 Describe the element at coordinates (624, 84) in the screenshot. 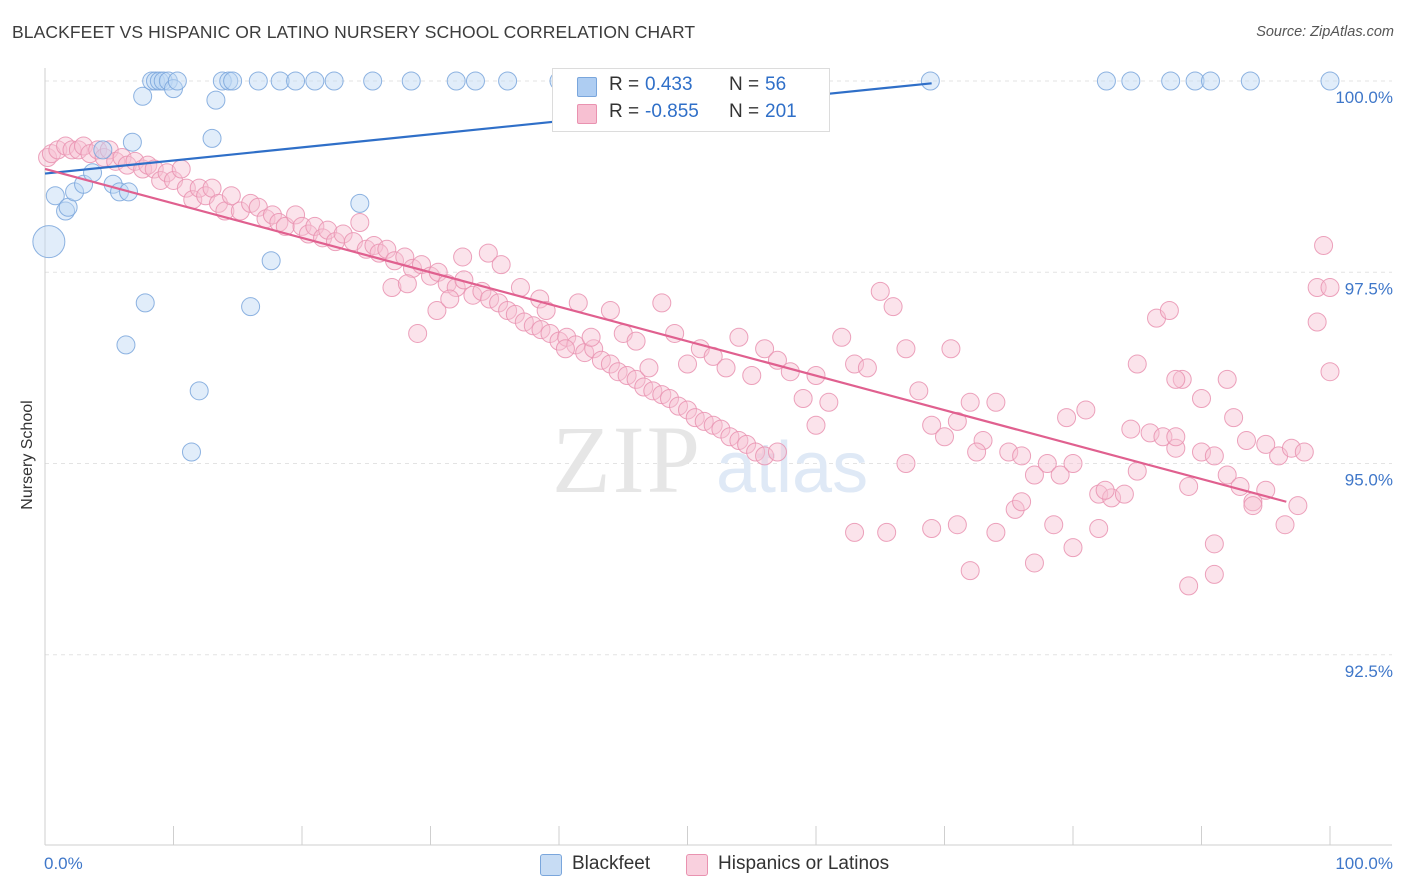

I see `r-label: R =` at that location.